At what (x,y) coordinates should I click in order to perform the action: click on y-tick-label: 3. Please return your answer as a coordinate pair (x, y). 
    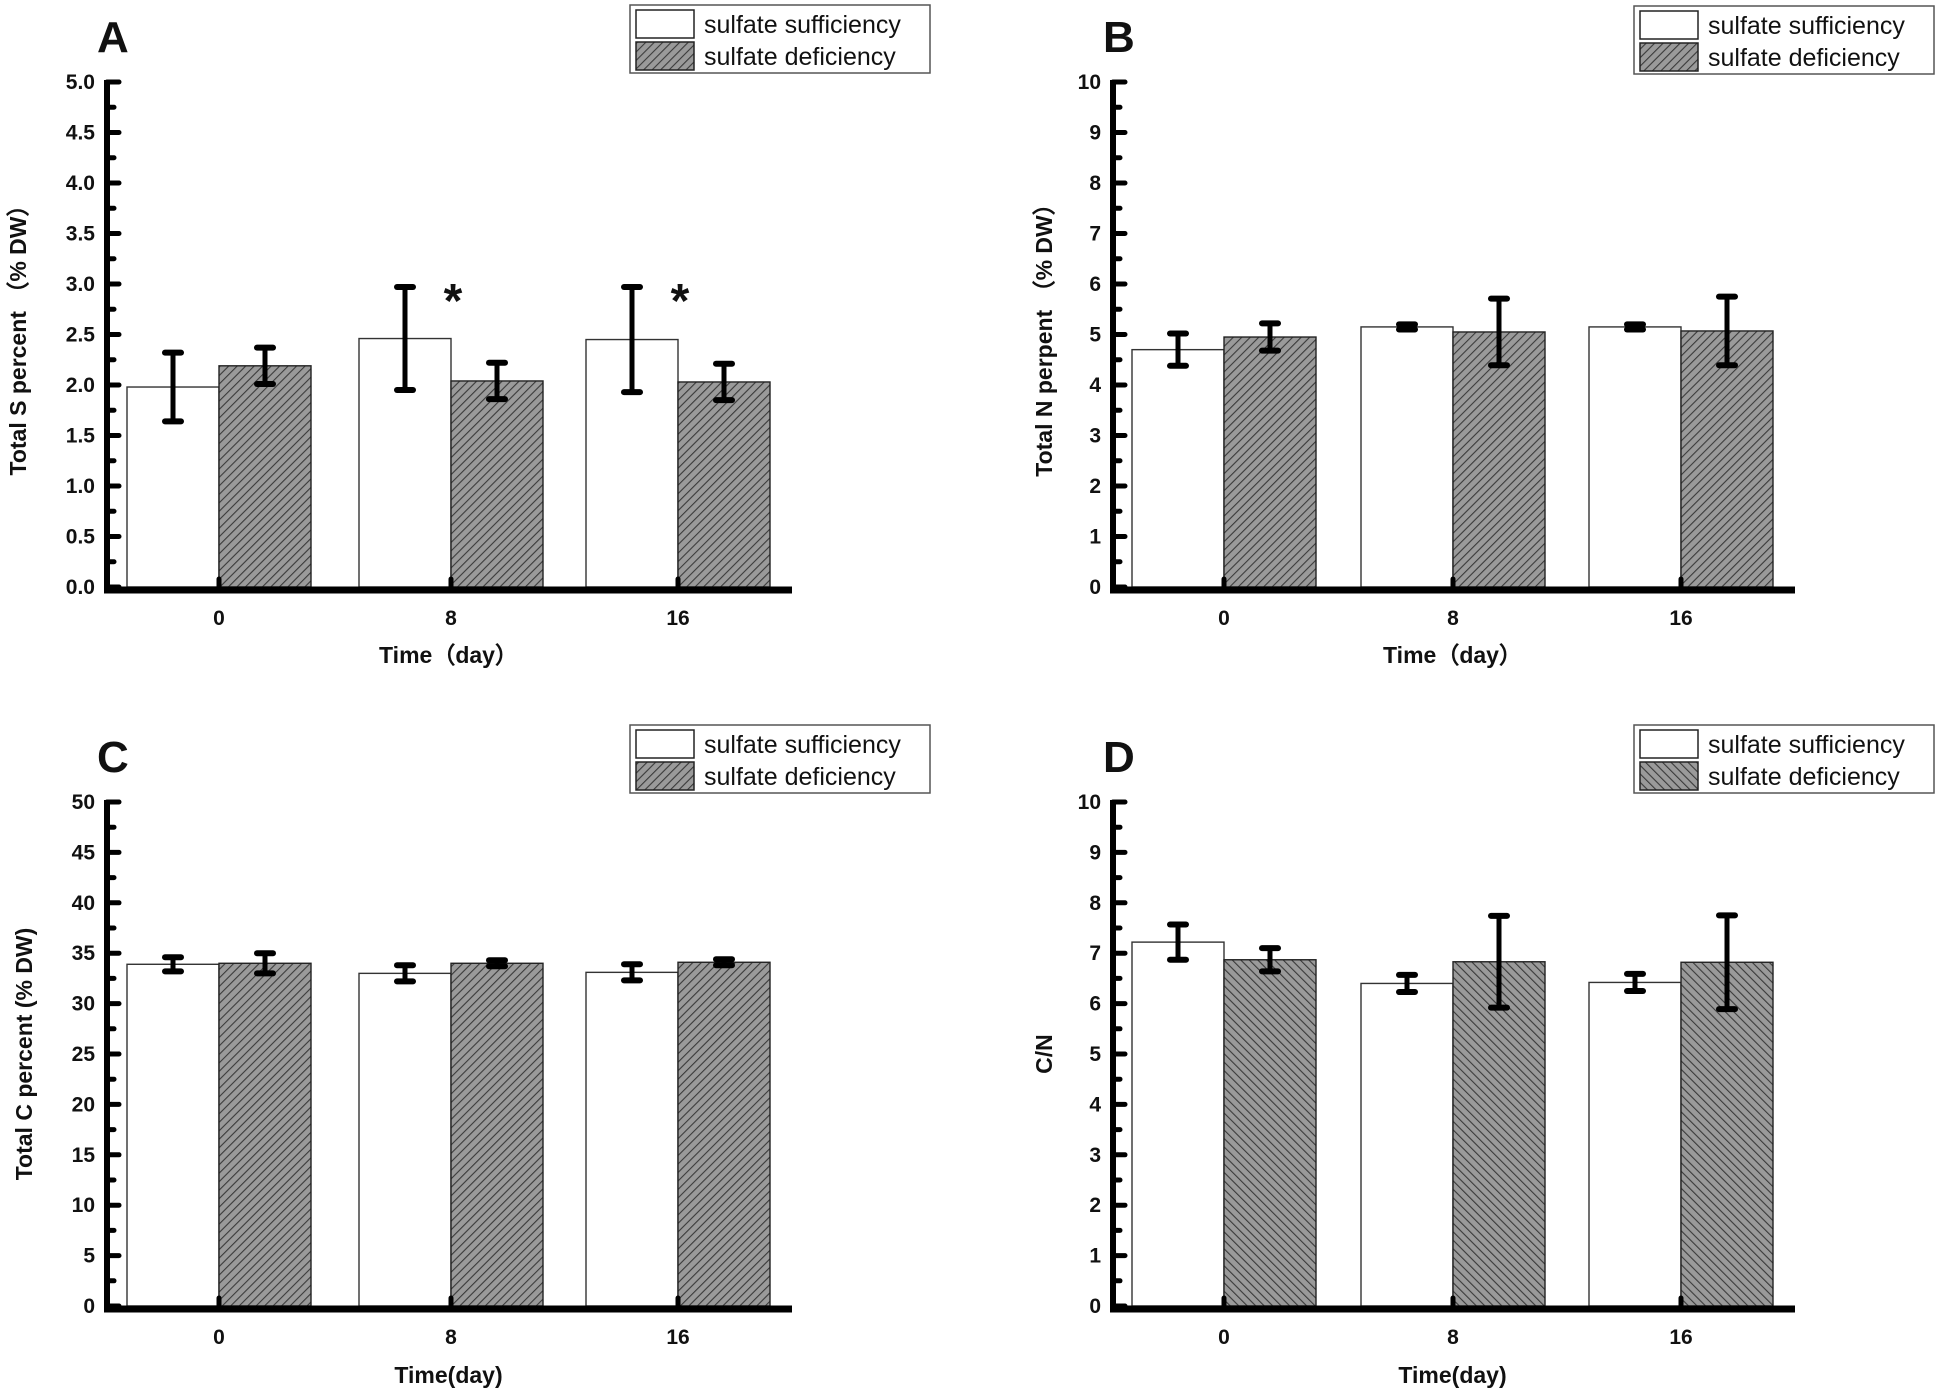
    Looking at the image, I should click on (1095, 436).